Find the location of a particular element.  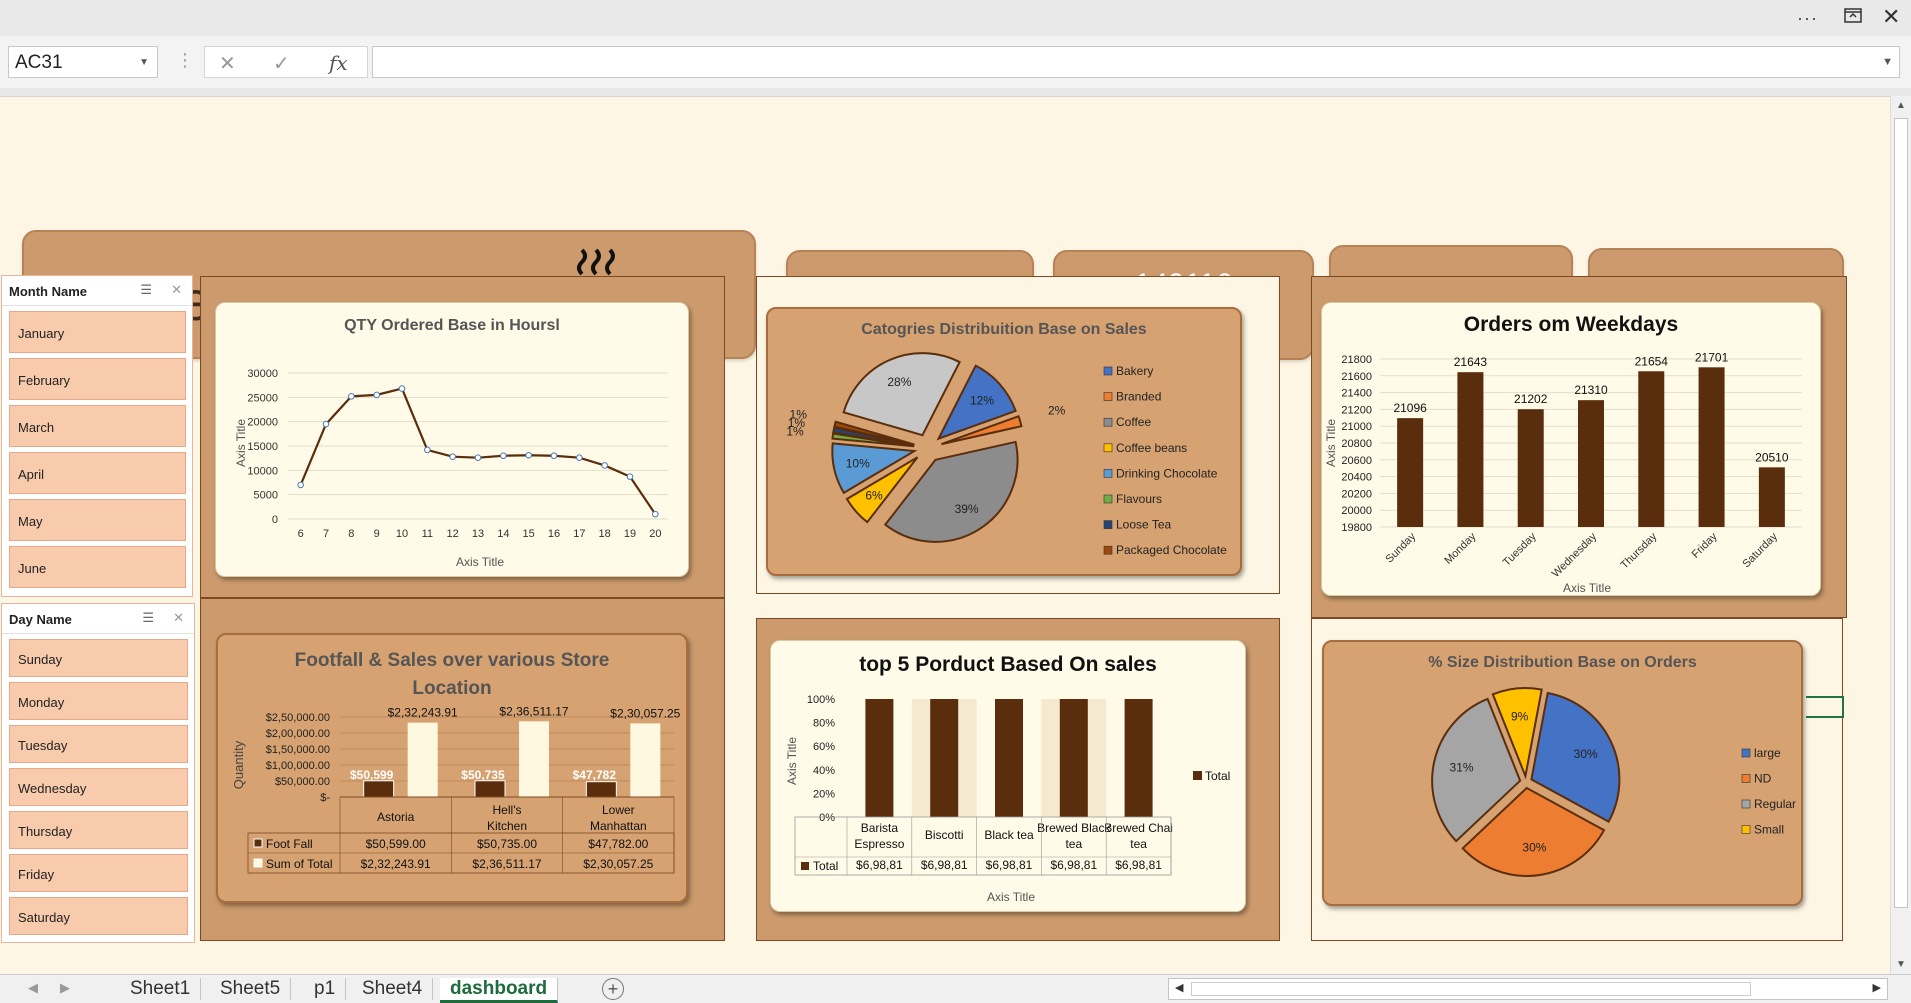

x-tick-label: Sunday is located at coordinates (1400, 547).